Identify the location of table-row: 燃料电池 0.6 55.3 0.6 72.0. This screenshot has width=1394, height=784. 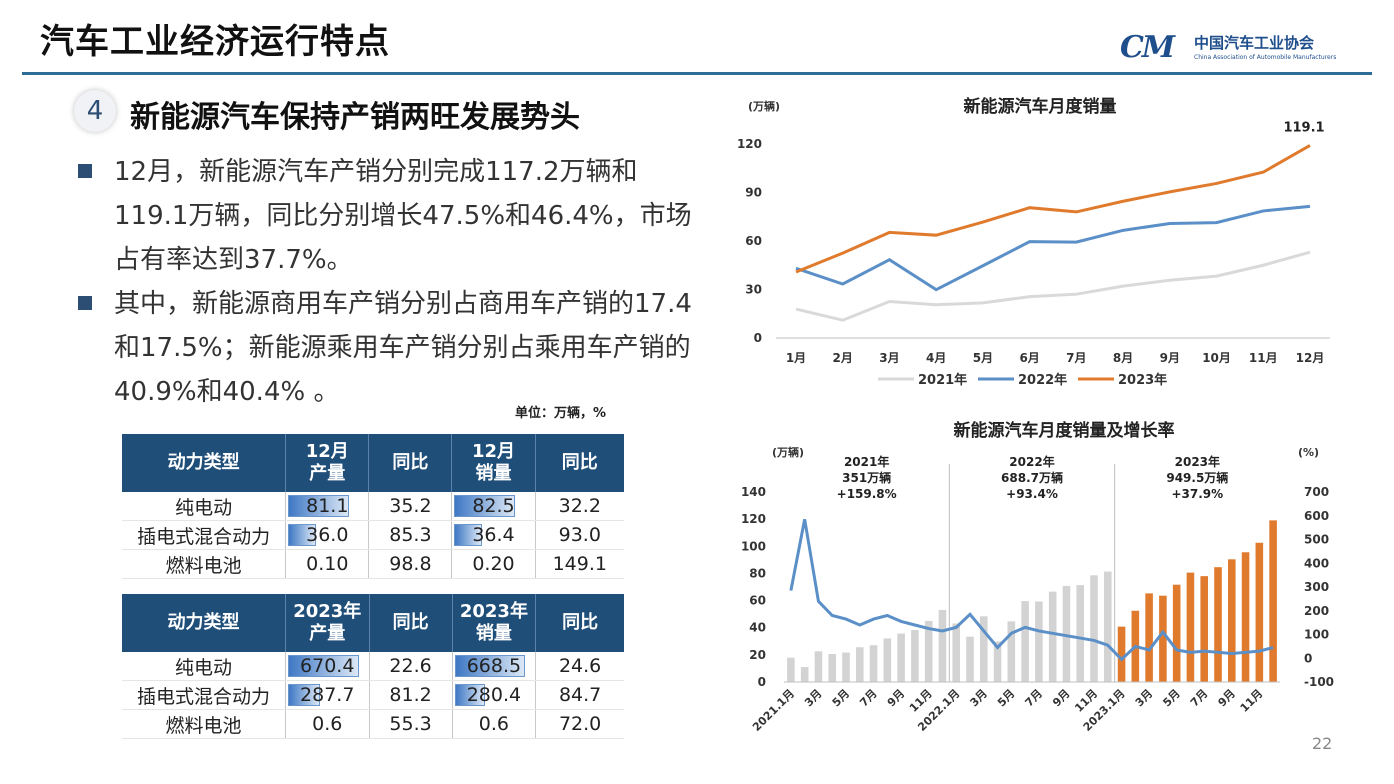
(373, 724).